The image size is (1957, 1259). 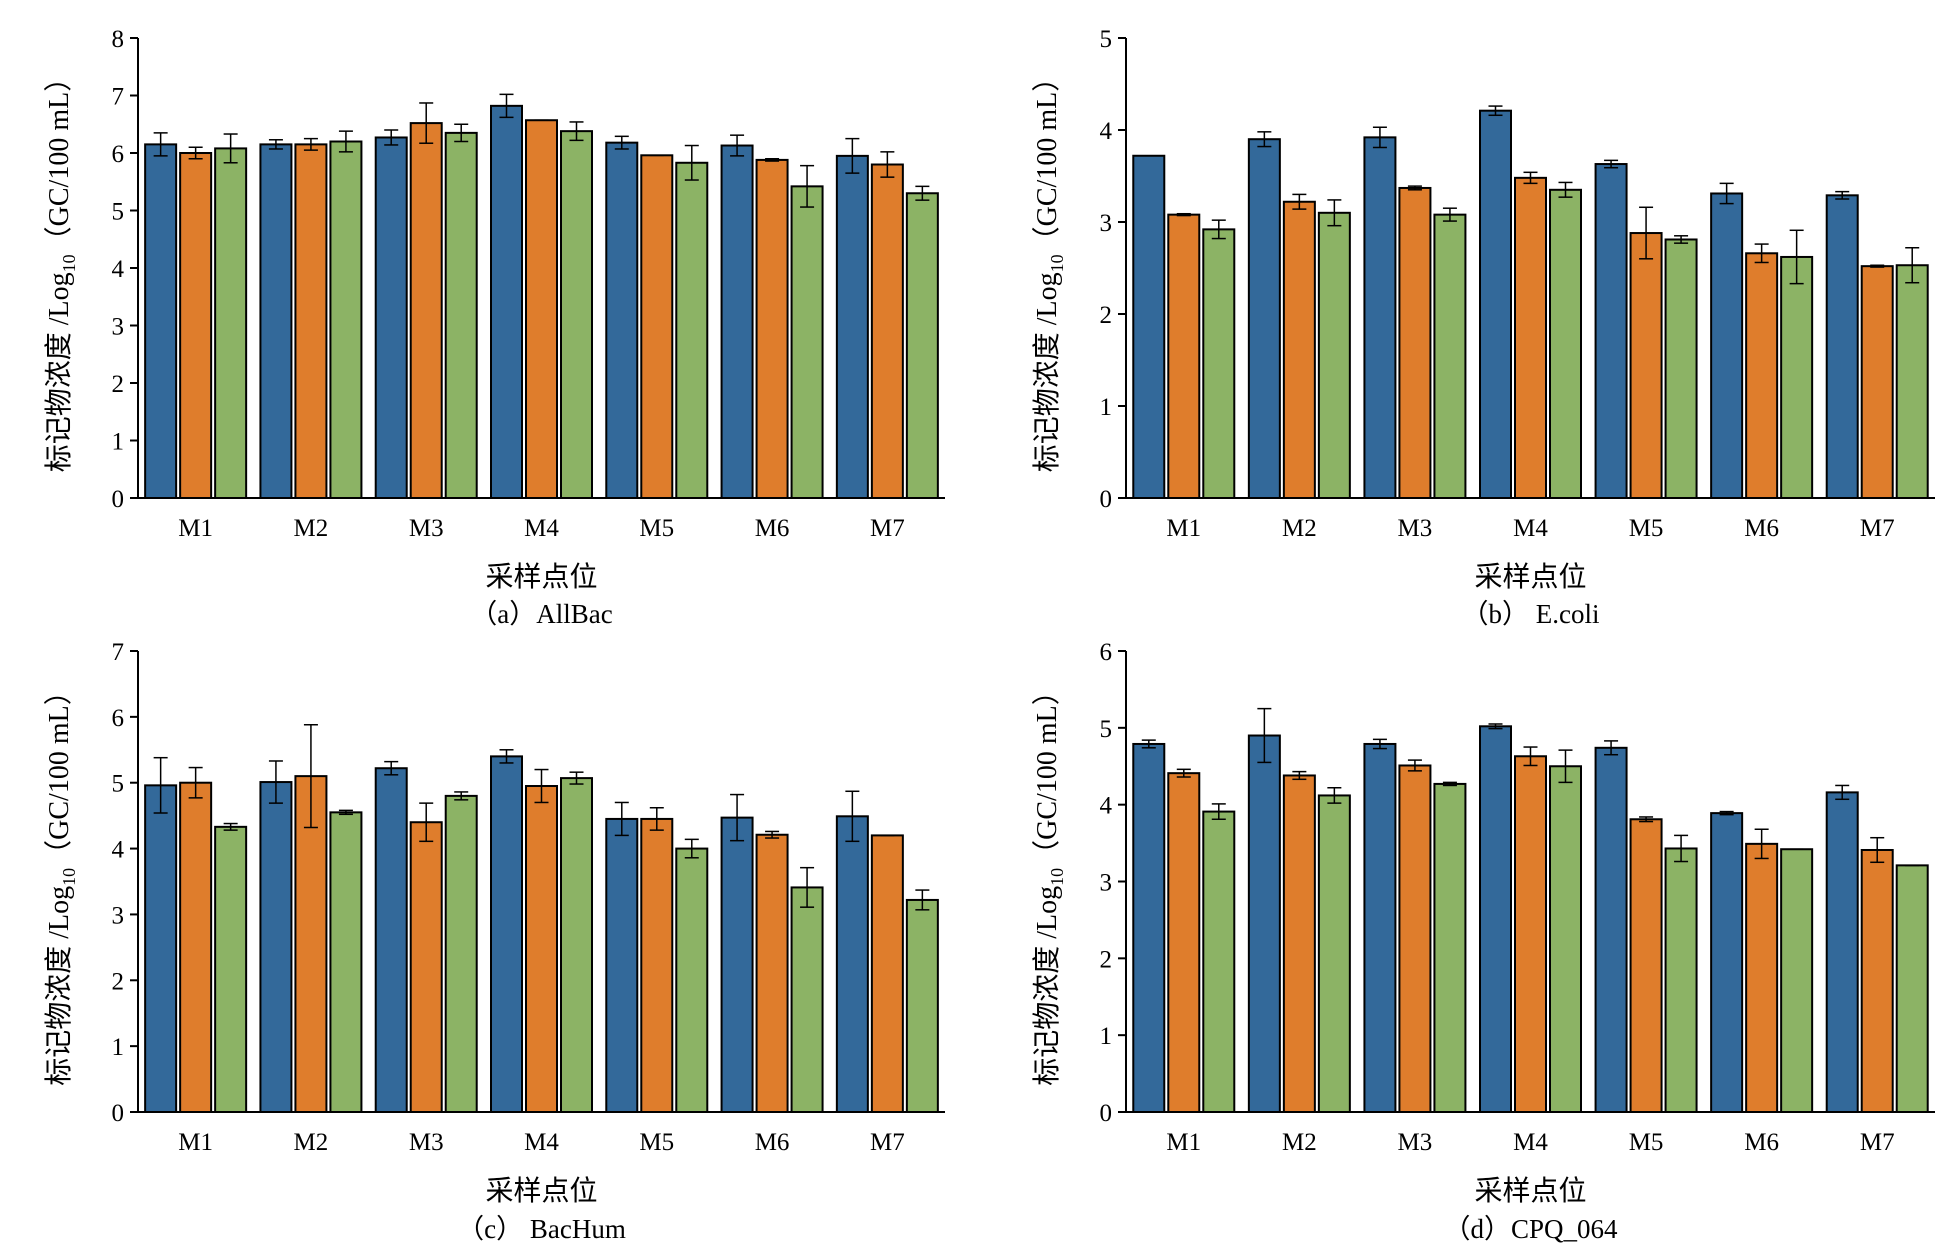 I want to click on chart-caption: （b） E.coli, so click(x=1531, y=614).